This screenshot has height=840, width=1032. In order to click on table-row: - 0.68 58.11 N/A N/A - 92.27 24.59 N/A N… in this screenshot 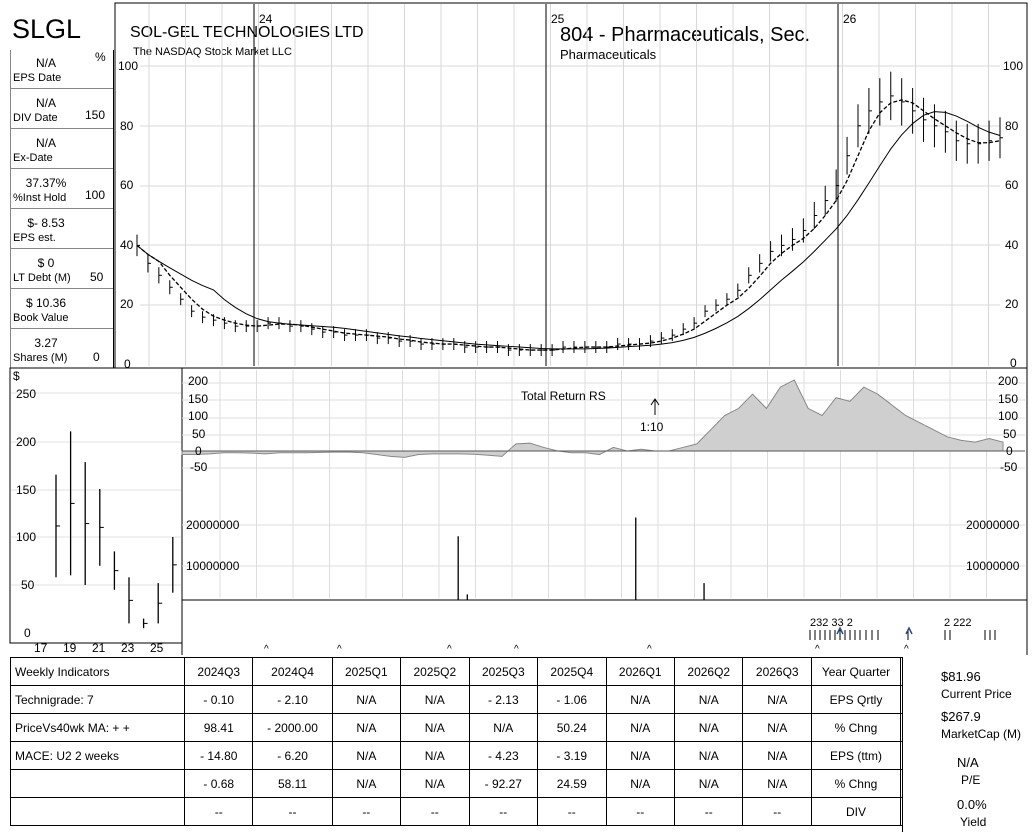, I will do `click(518, 783)`.